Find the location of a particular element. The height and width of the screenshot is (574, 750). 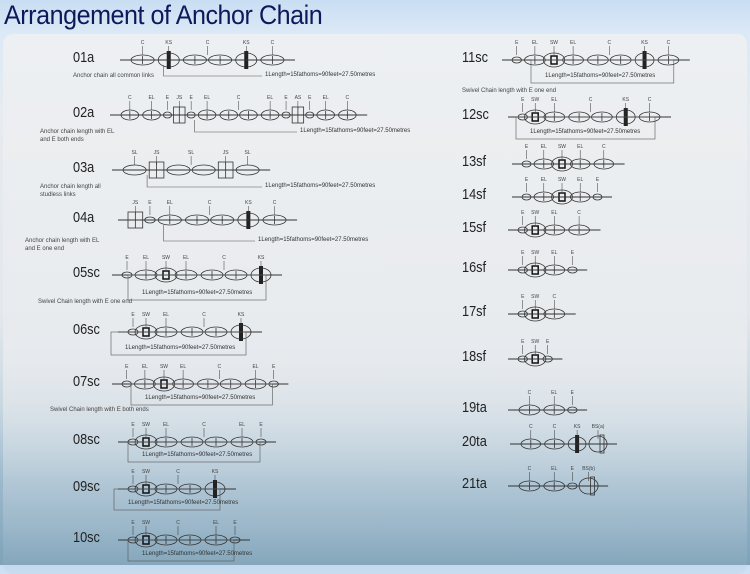

diagram-code: 08sc is located at coordinates (86, 439).